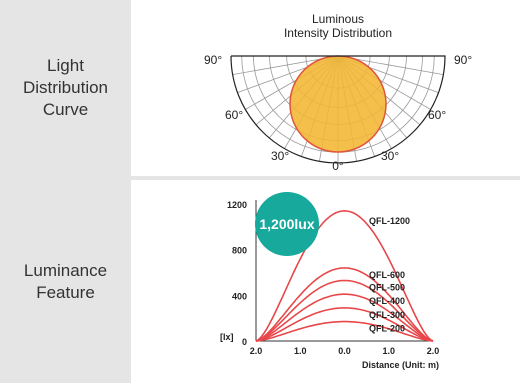 Image resolution: width=520 pixels, height=388 pixels. Describe the element at coordinates (213, 60) in the screenshot. I see `angle-label-left-90: 90°` at that location.